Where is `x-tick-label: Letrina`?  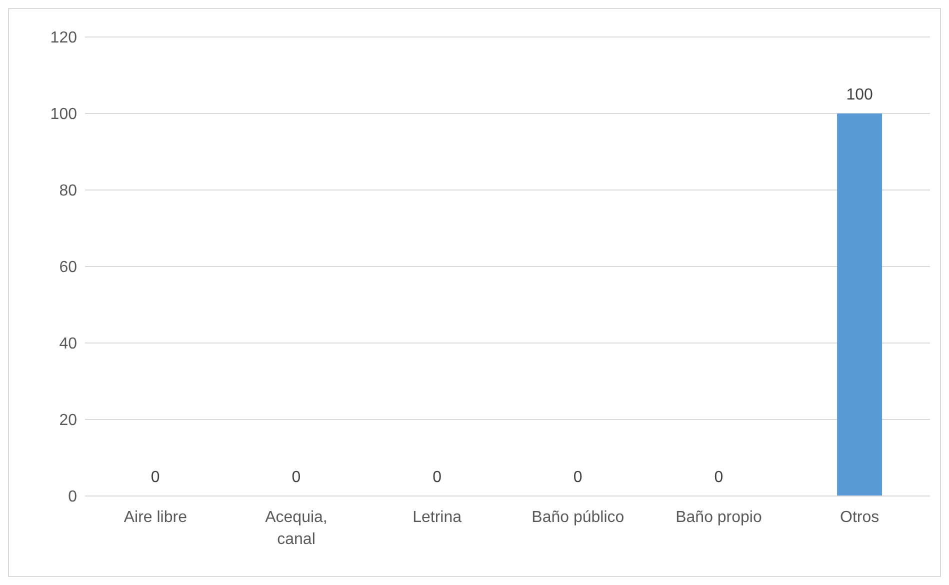
x-tick-label: Letrina is located at coordinates (437, 517).